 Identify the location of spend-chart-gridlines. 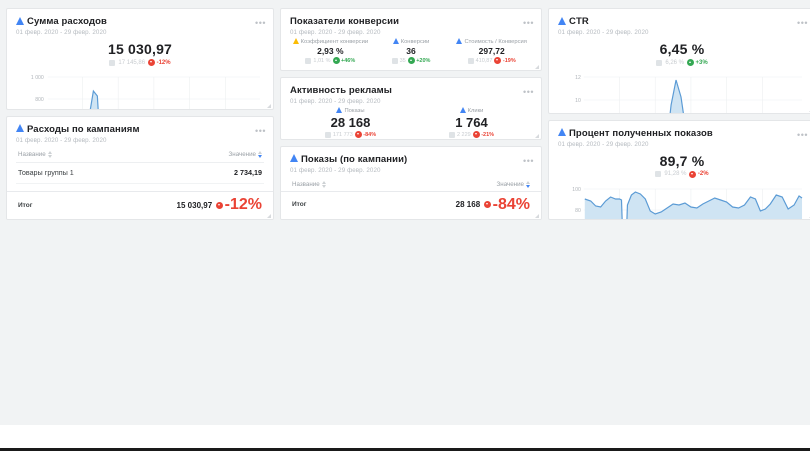
(154, 92).